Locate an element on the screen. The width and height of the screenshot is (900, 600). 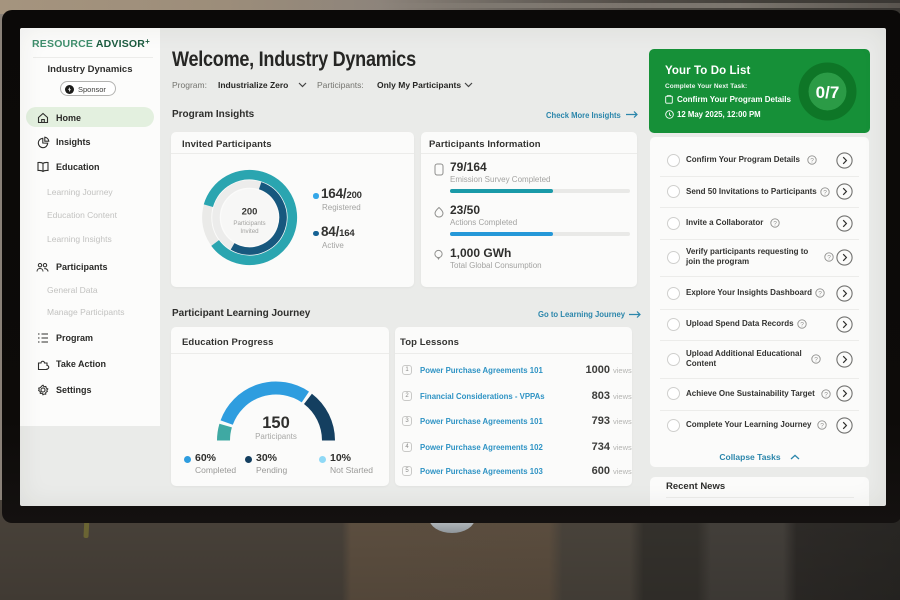
svg-text: Participants is located at coordinates (249, 223).